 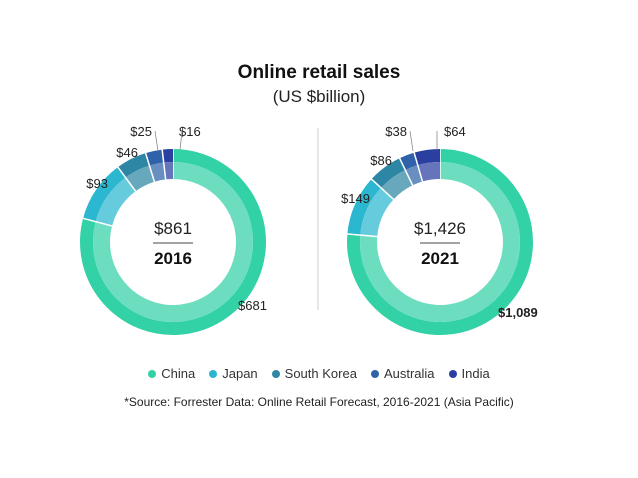 I want to click on value-label-china-2021: $1,089, so click(x=518, y=312).